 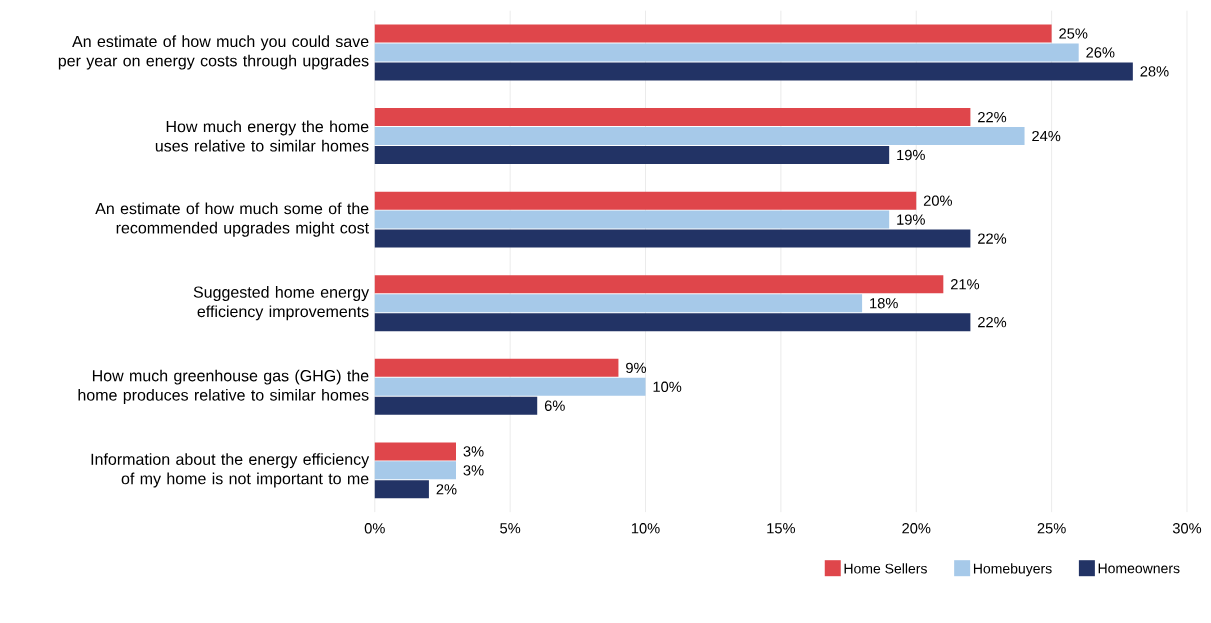 What do you see at coordinates (885, 568) in the screenshot?
I see `legend-label: Home Sellers` at bounding box center [885, 568].